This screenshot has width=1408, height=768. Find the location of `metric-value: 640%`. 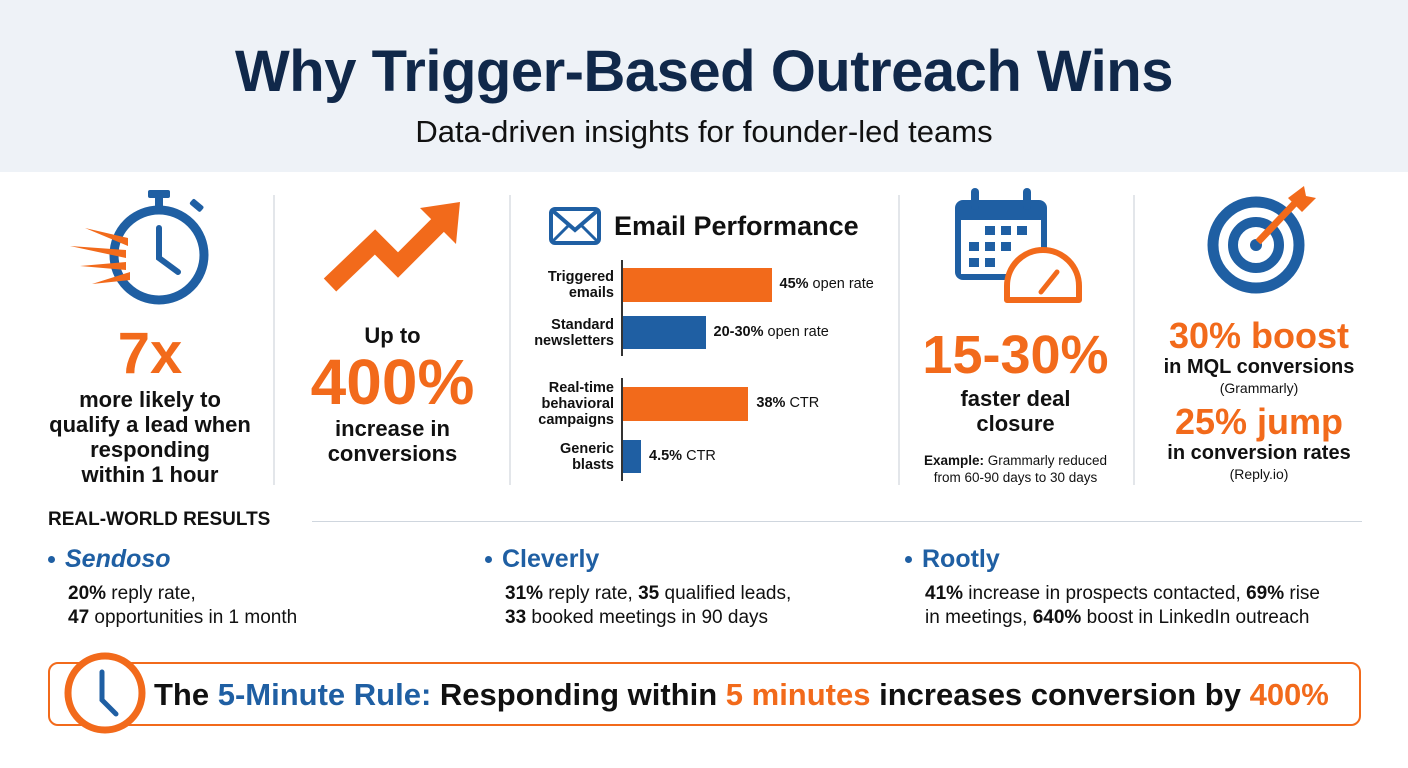

metric-value: 640% is located at coordinates (1057, 617).